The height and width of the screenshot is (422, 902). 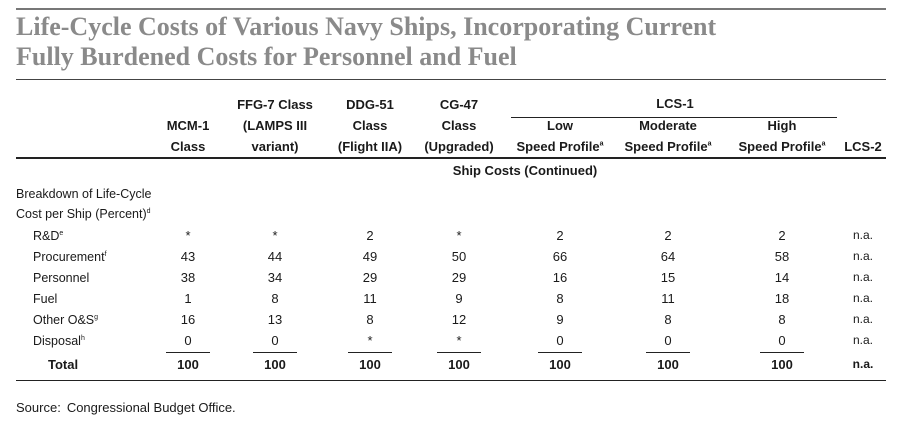 What do you see at coordinates (525, 170) in the screenshot?
I see `section-label: Ship Costs (Continued)` at bounding box center [525, 170].